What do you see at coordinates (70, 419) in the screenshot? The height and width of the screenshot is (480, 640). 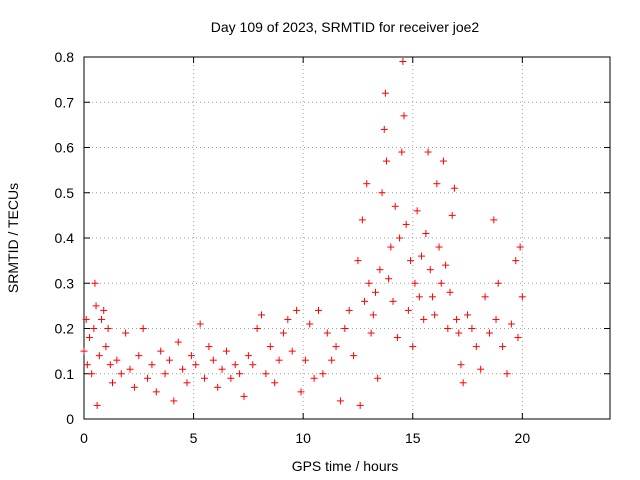 I see `y-tick-label: 0` at bounding box center [70, 419].